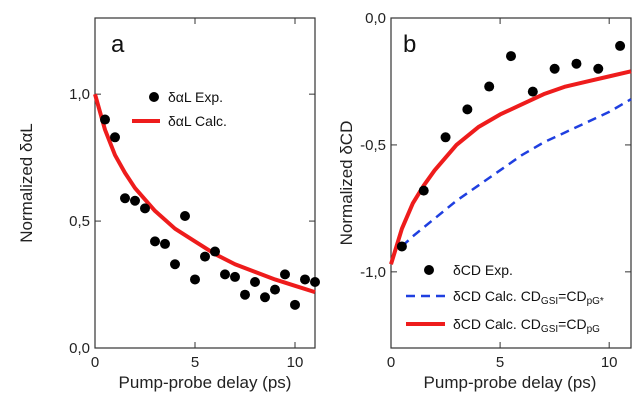 This screenshot has height=405, width=634. What do you see at coordinates (197, 121) in the screenshot?
I see `legend-a-calc-text: δαL Calc.` at bounding box center [197, 121].